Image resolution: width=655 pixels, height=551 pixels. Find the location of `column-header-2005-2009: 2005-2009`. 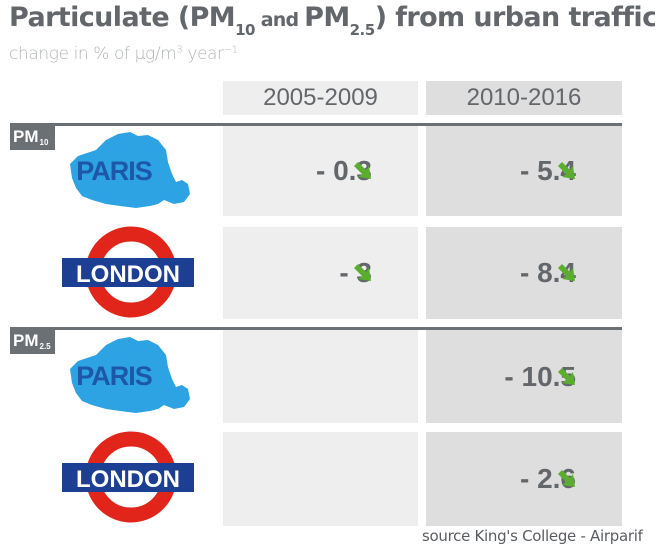

column-header-2005-2009: 2005-2009 is located at coordinates (320, 98).